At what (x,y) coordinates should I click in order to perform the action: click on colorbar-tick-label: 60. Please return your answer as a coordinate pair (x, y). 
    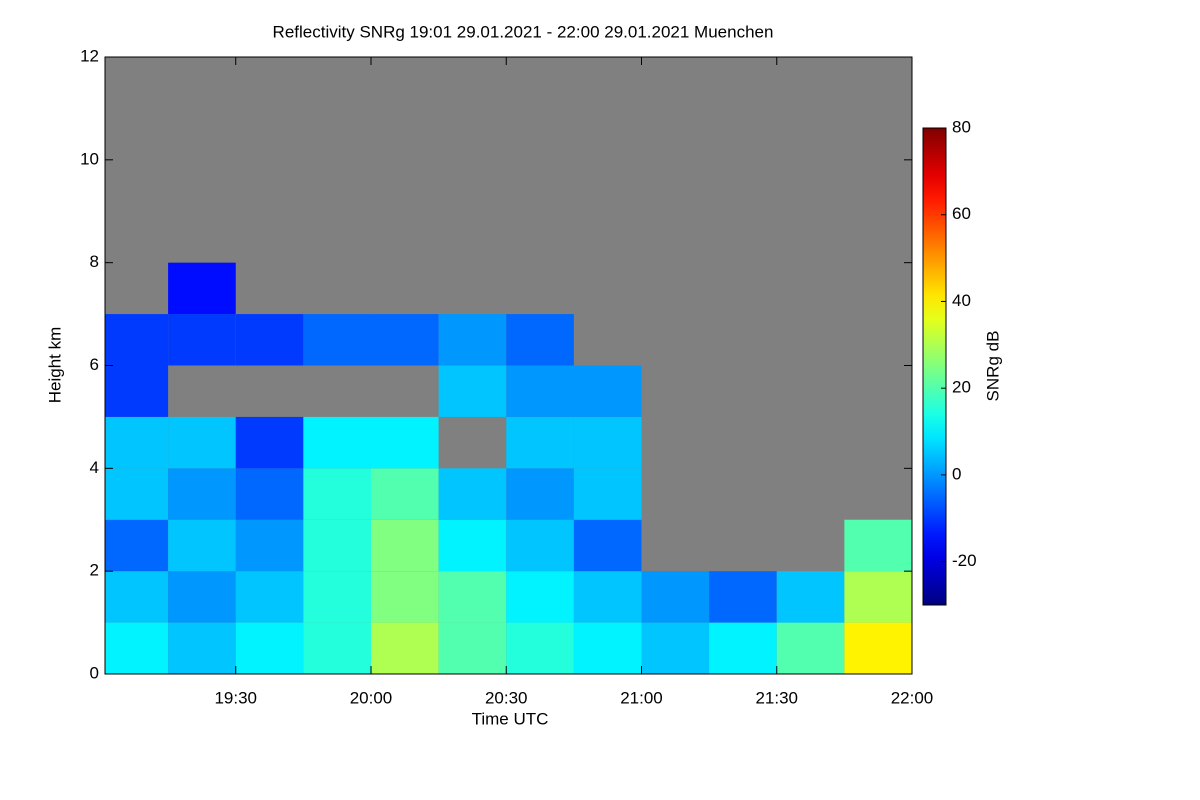
    Looking at the image, I should click on (961, 213).